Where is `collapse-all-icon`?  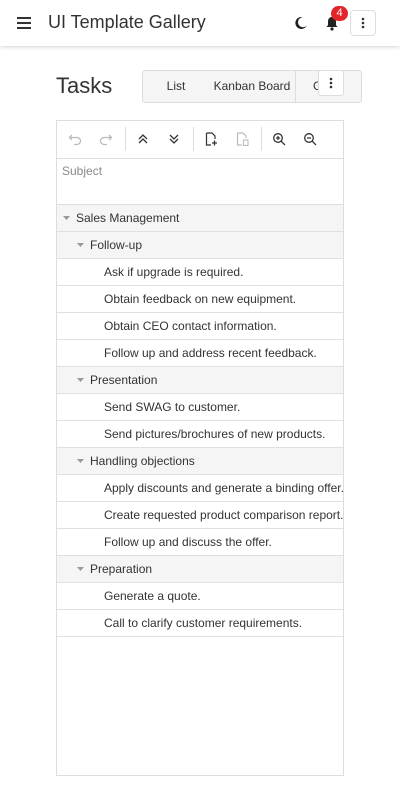
collapse-all-icon is located at coordinates (143, 139).